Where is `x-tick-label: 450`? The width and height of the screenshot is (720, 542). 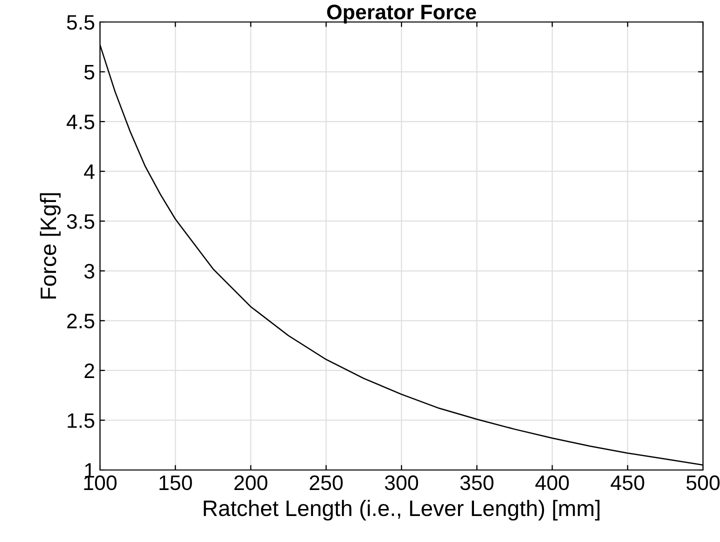
x-tick-label: 450 is located at coordinates (627, 482).